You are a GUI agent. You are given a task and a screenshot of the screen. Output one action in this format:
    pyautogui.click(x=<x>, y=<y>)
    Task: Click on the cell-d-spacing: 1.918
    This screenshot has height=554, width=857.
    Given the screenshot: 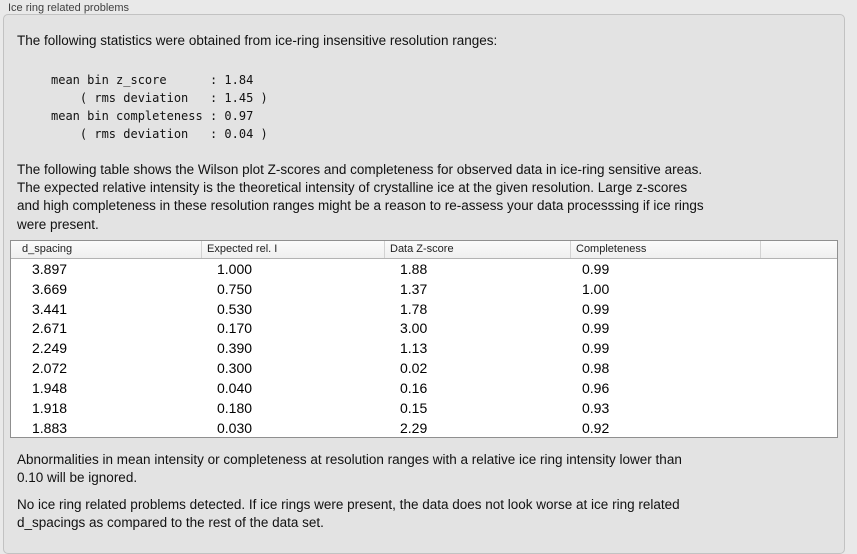 What is the action you would take?
    pyautogui.click(x=50, y=407)
    